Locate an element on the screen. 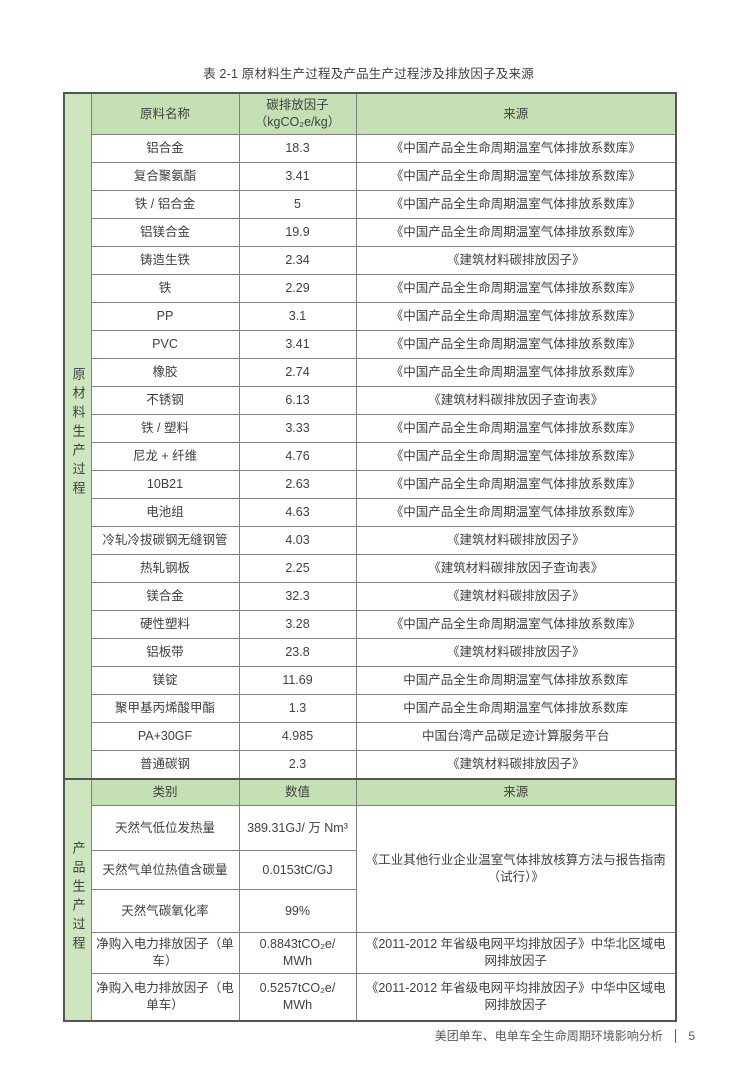 This screenshot has width=737, height=1080. material-cell: 复合聚氨酯 is located at coordinates (165, 176).